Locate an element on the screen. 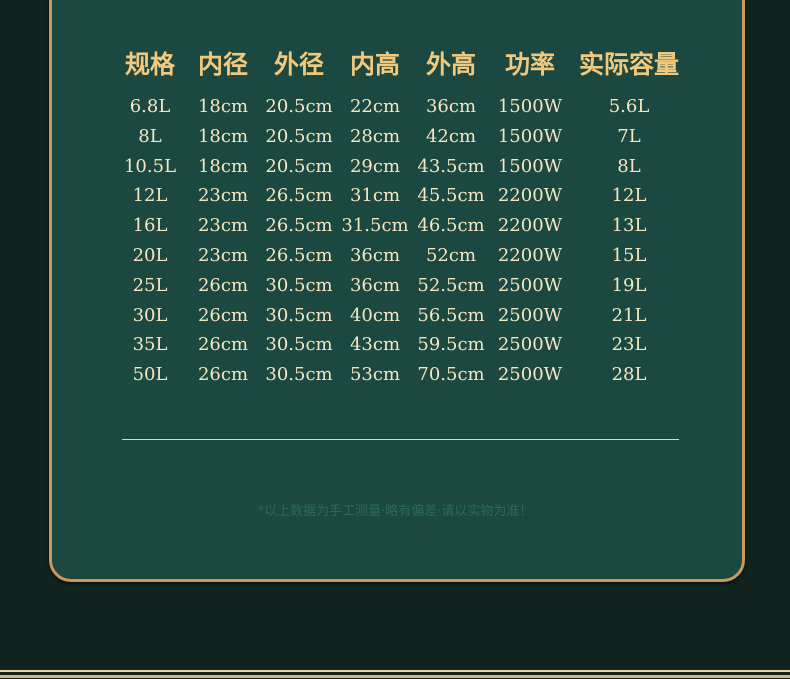 The height and width of the screenshot is (679, 790). table-row: 25L 26cm 30.5cm 36cm 52.5cm 2500W 19L is located at coordinates (395, 290).